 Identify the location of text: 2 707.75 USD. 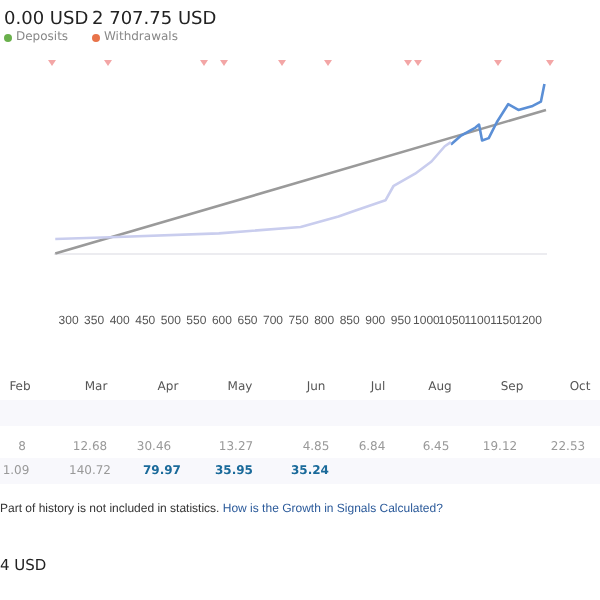
(154, 20).